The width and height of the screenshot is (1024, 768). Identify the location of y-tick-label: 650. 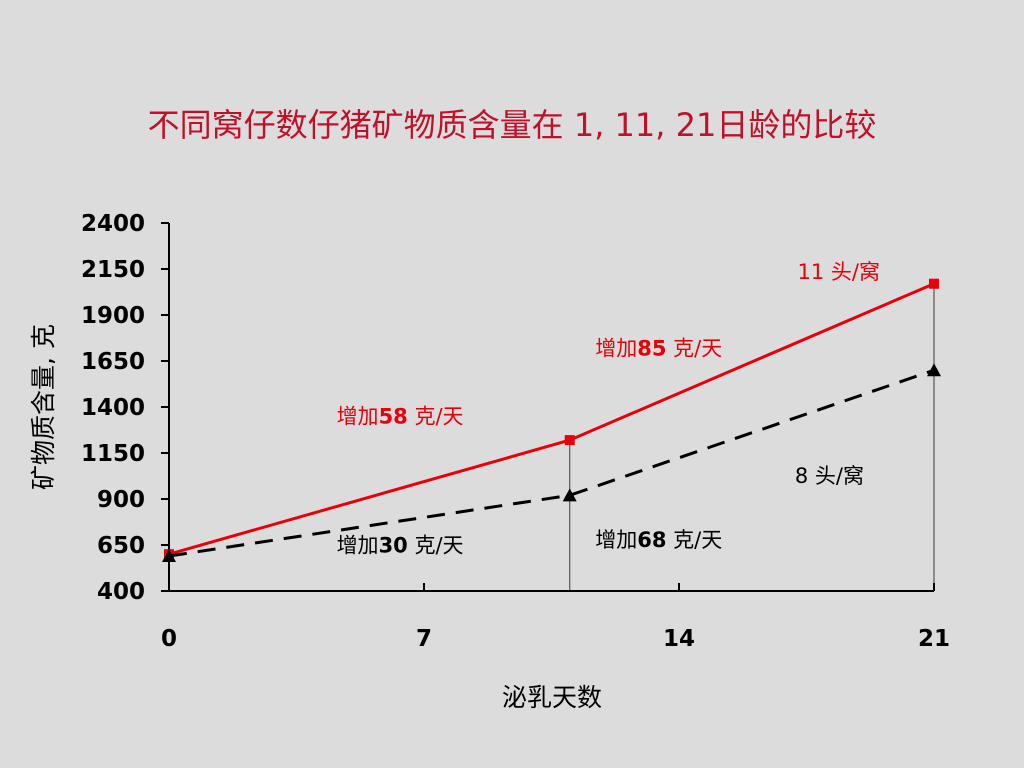
(121, 546).